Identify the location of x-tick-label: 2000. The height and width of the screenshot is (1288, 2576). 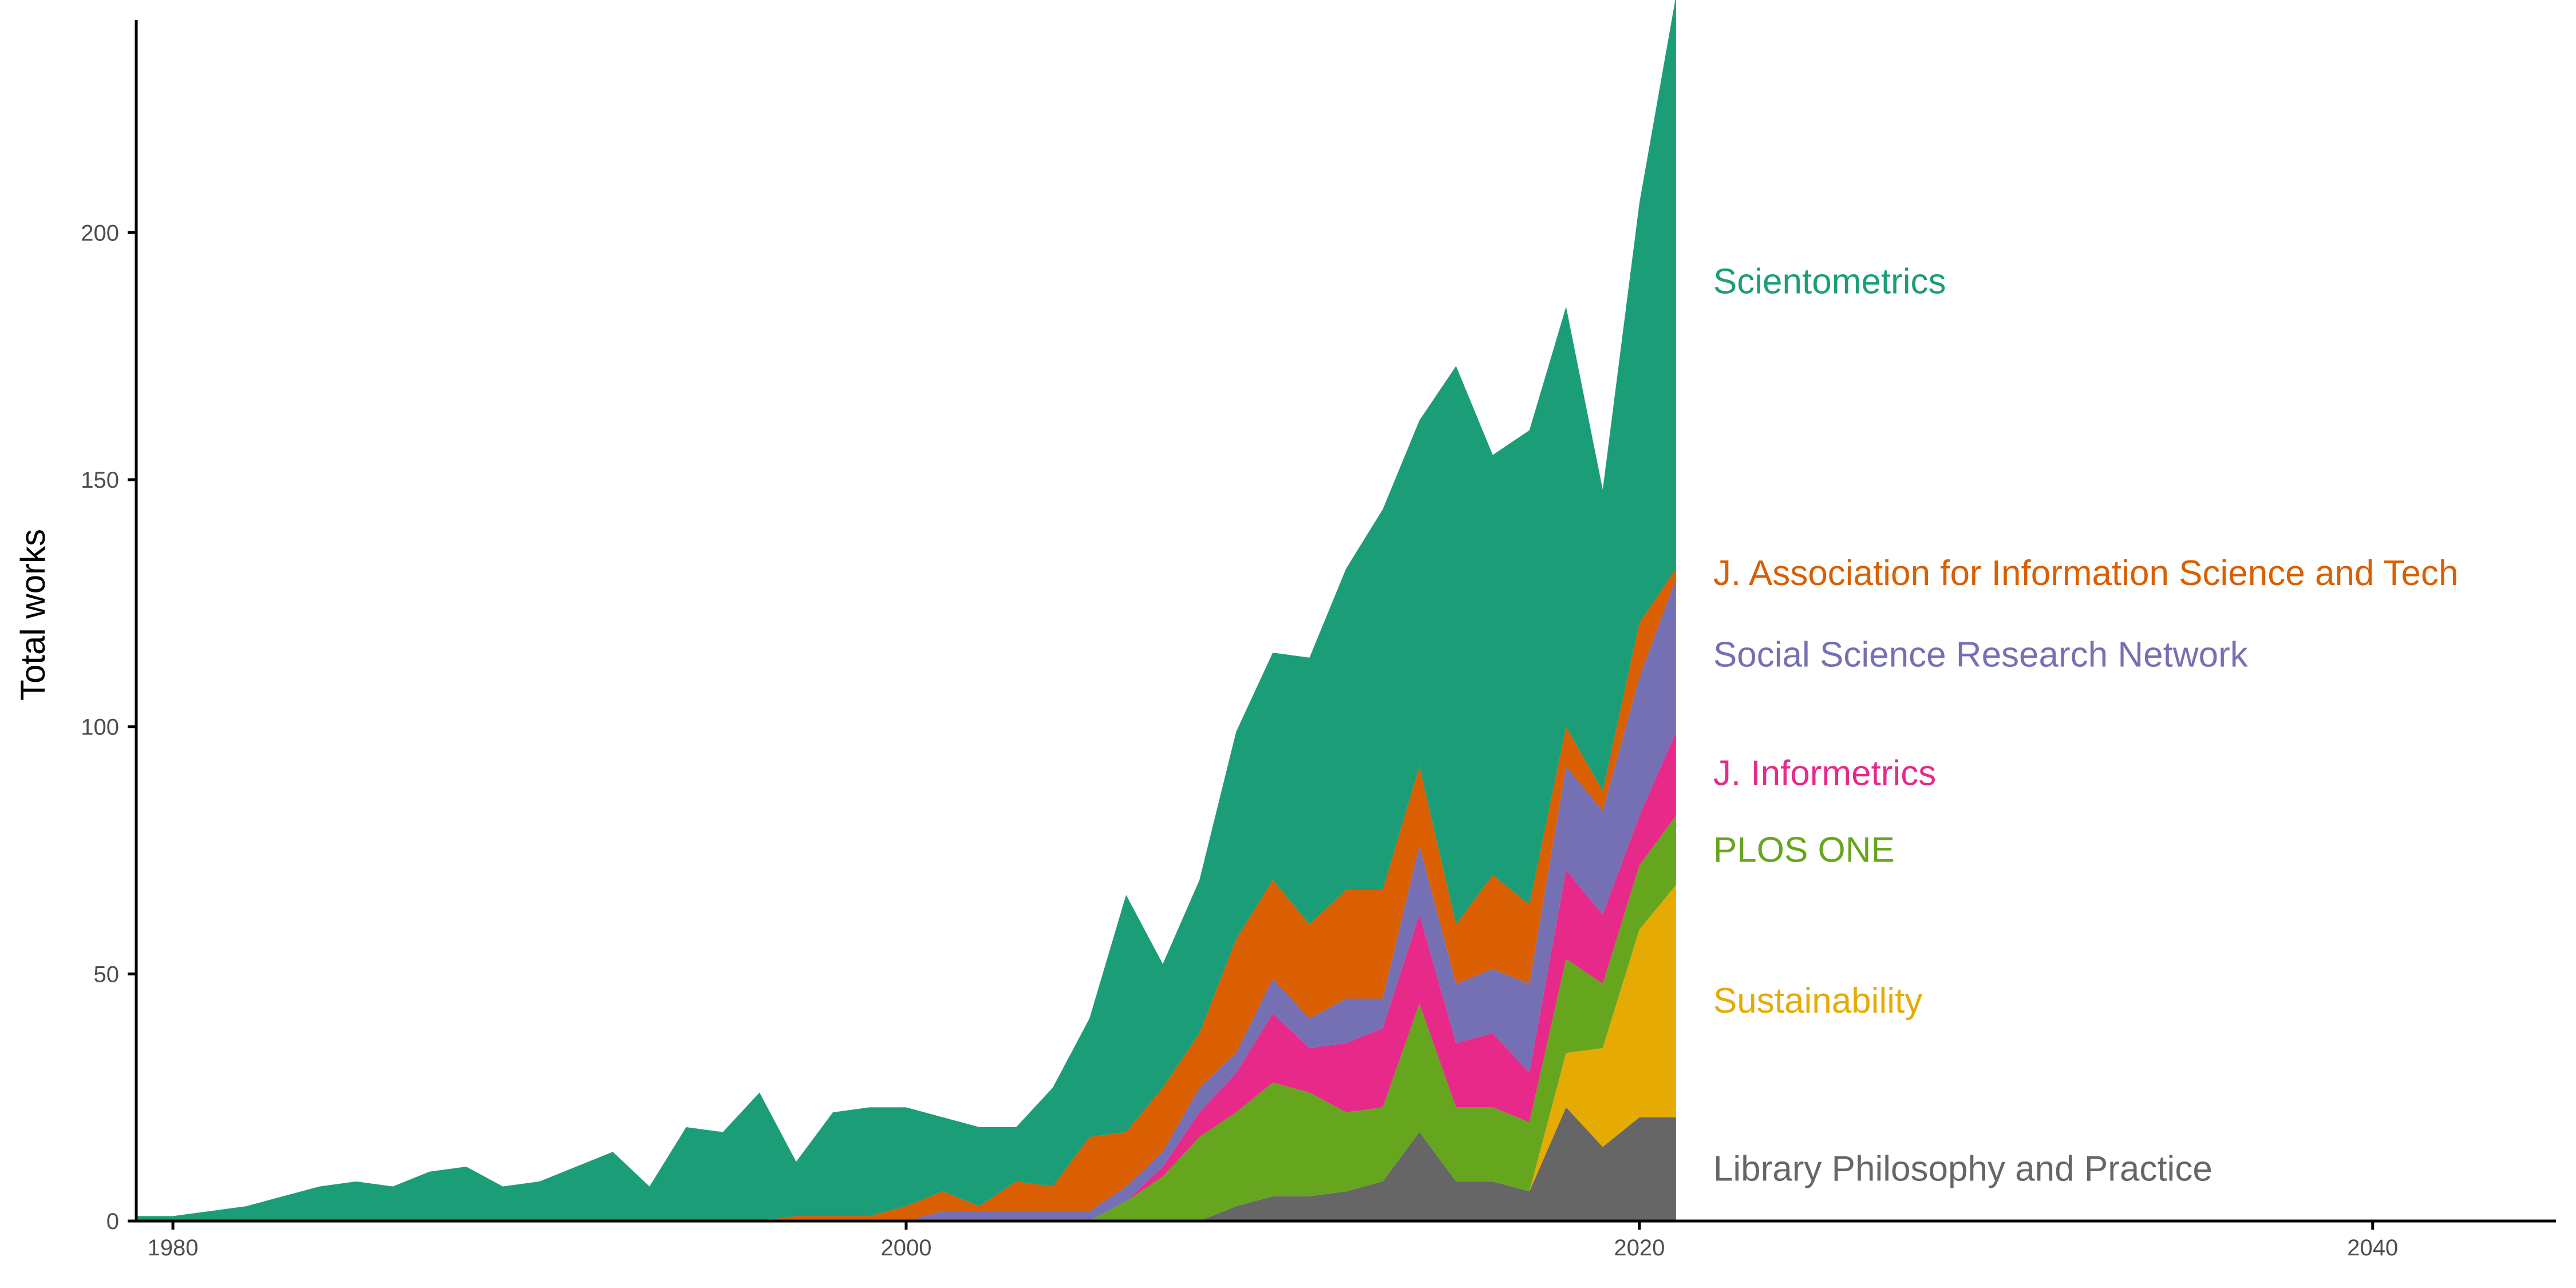
(905, 1248).